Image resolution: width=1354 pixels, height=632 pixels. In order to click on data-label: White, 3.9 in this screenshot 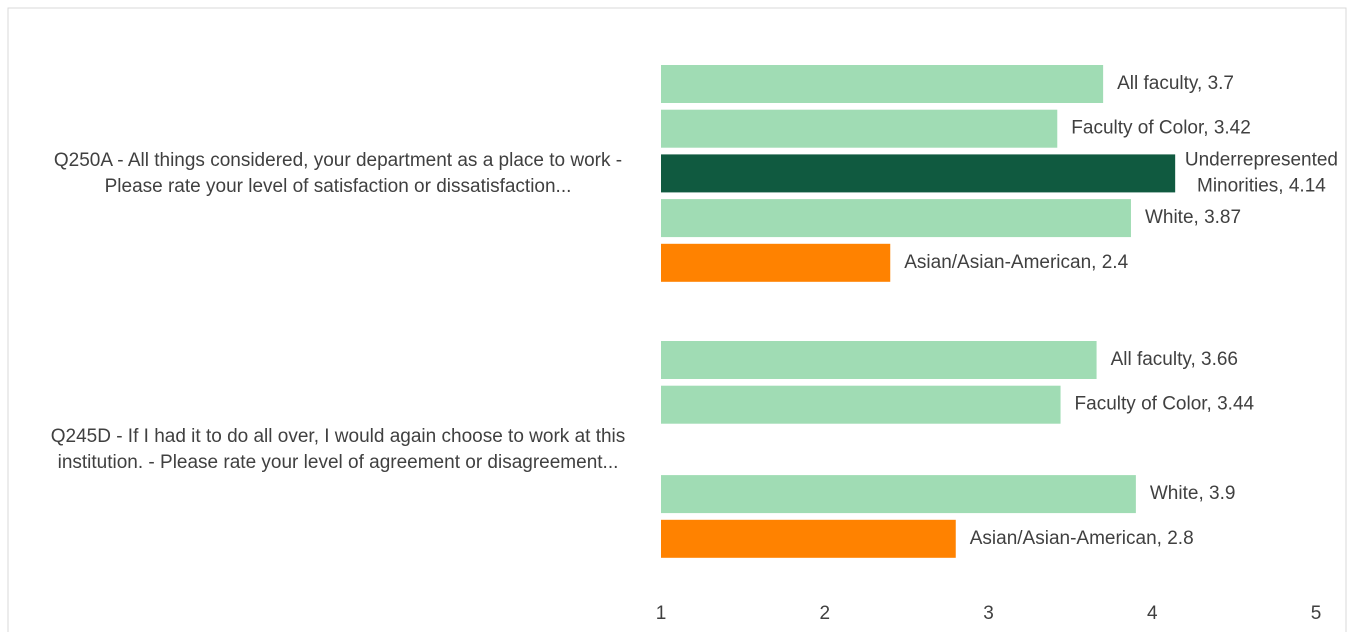, I will do `click(1193, 493)`.